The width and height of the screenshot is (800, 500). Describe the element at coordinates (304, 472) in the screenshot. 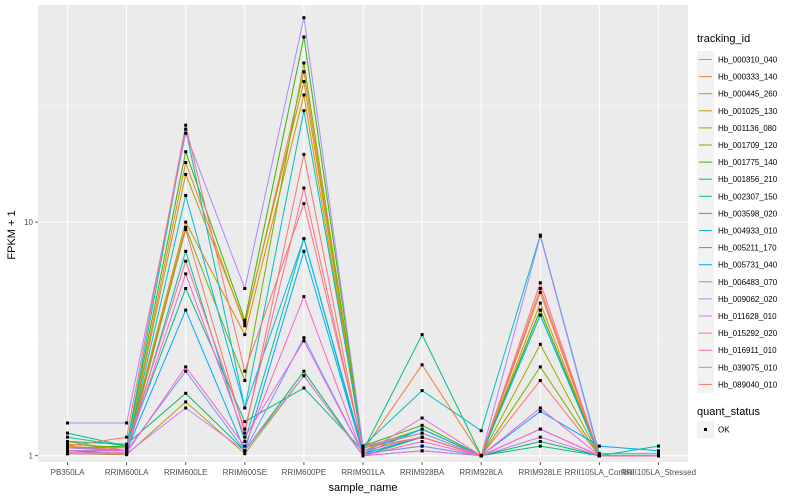

I see `x-tick-label: RRIM600PE` at that location.